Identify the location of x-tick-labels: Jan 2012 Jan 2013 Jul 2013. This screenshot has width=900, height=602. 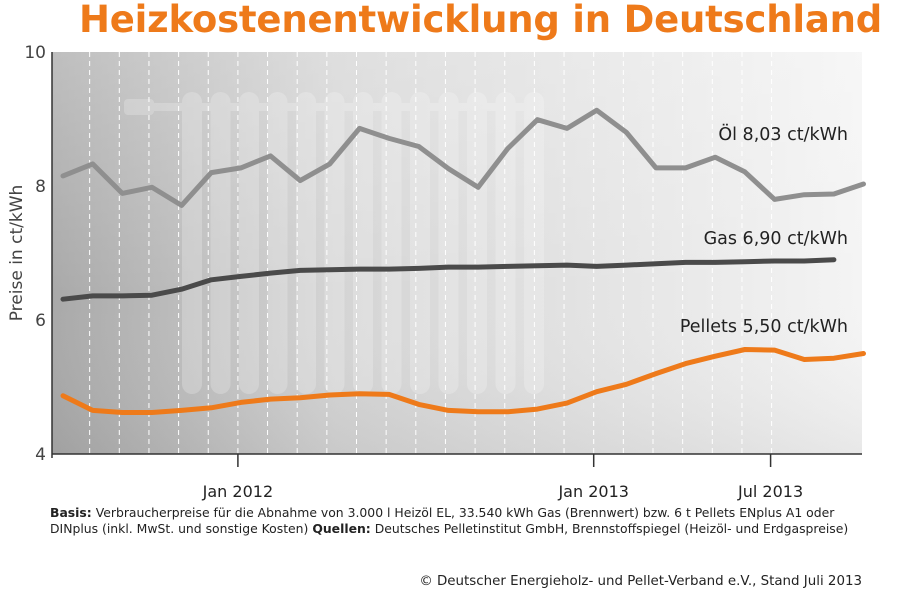
(502, 491).